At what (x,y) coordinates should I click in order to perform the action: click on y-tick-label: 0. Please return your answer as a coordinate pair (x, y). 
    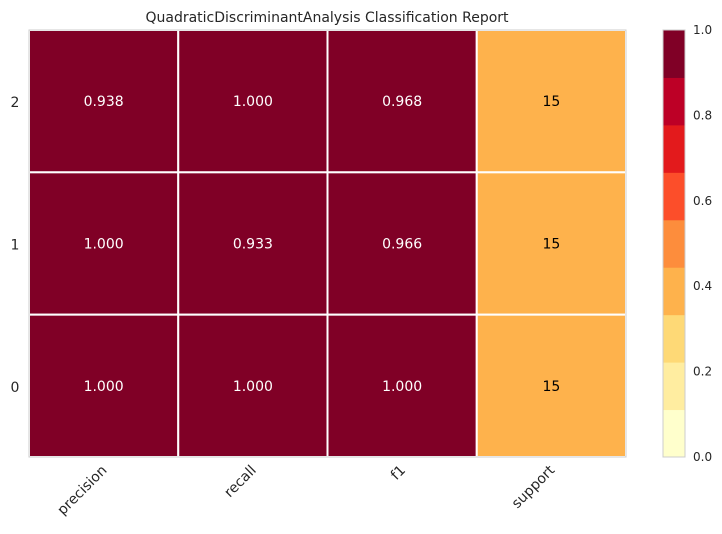
    Looking at the image, I should click on (15, 388).